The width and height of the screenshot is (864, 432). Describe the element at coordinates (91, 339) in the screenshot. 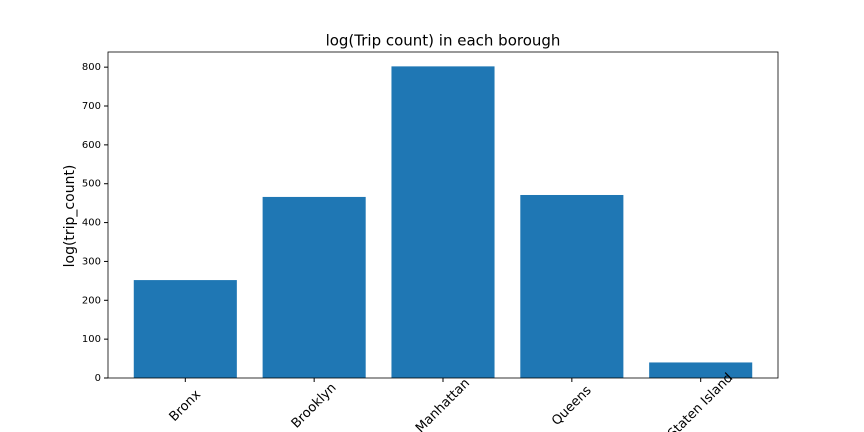

I see `y-tick-label: 100` at that location.